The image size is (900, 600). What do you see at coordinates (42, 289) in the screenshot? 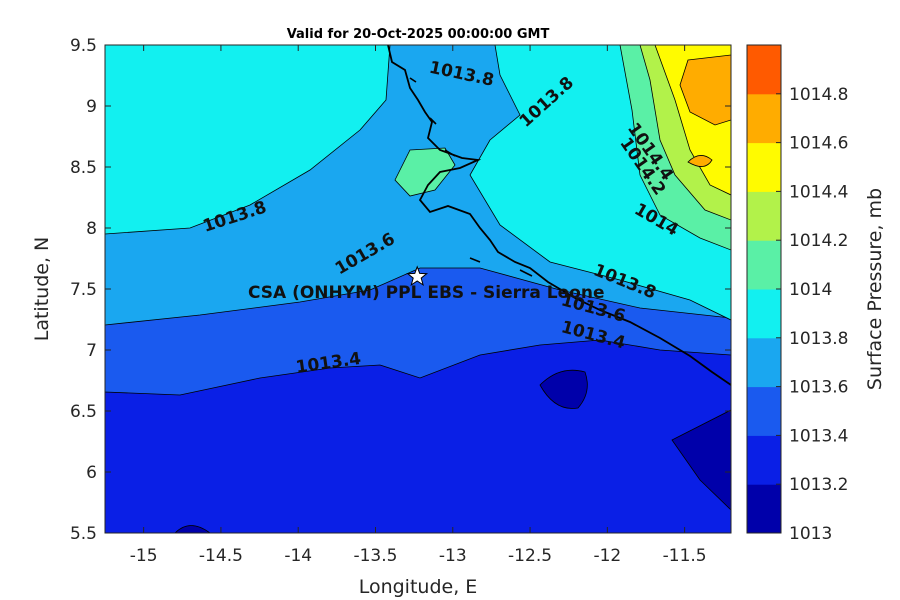
I see `y-axis-label: Latitude, N` at bounding box center [42, 289].